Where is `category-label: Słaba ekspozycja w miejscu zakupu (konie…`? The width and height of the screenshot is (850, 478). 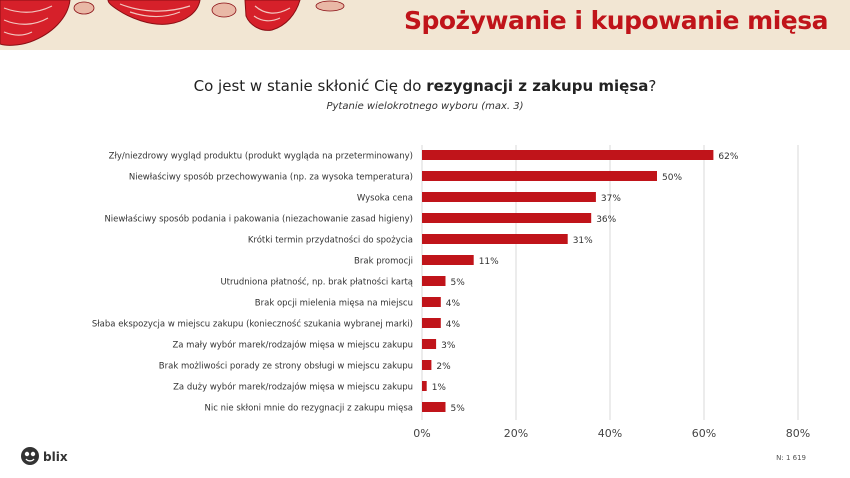 category-label: Słaba ekspozycja w miejscu zakupu (konie… is located at coordinates (252, 324).